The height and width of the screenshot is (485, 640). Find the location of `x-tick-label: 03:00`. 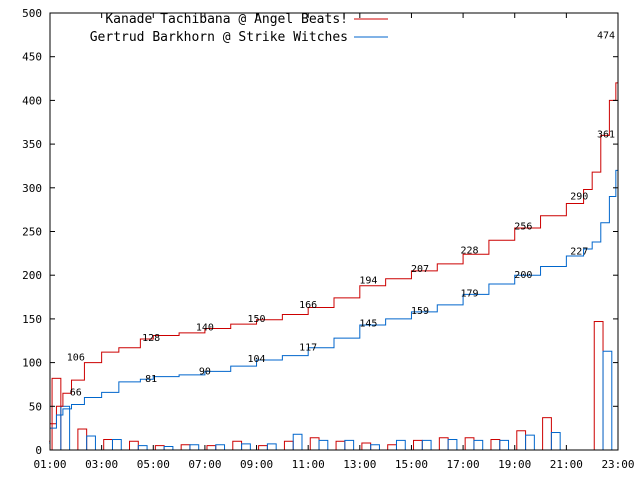

x-tick-label: 03:00 is located at coordinates (101, 464).